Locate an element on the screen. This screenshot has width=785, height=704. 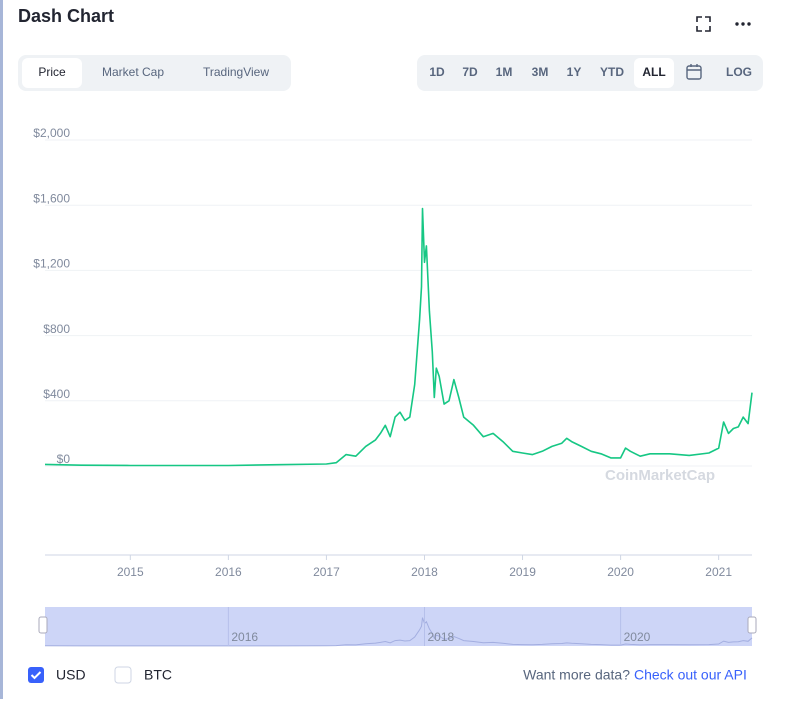
navigator-line is located at coordinates (398, 632).